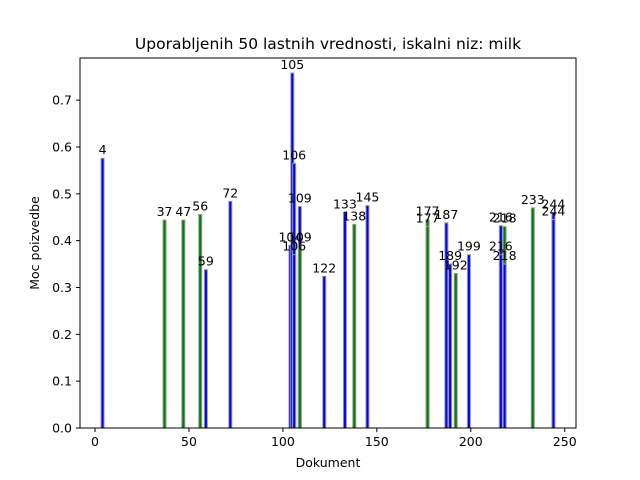  What do you see at coordinates (505, 218) in the screenshot?
I see `data-label-218-24: 218` at bounding box center [505, 218].